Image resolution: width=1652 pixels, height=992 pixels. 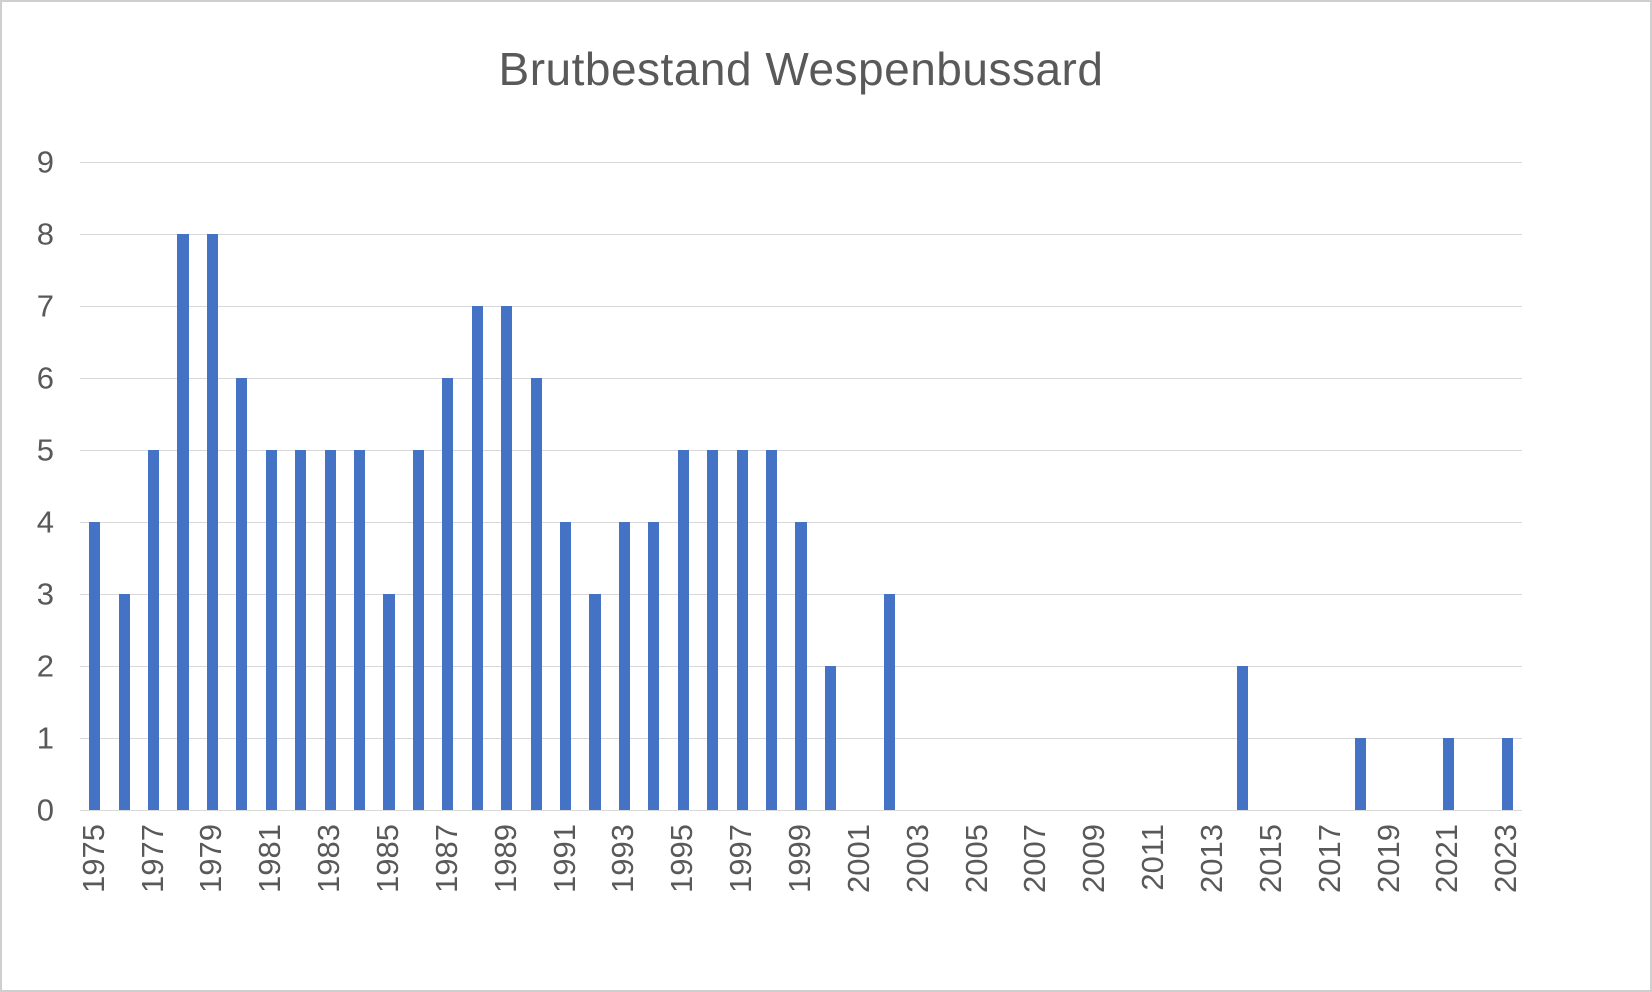 What do you see at coordinates (1242, 738) in the screenshot?
I see `bar-2014` at bounding box center [1242, 738].